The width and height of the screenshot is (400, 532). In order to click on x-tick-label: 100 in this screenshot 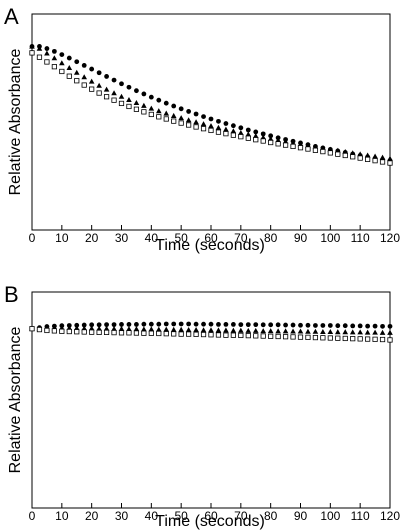, I will do `click(330, 238)`.